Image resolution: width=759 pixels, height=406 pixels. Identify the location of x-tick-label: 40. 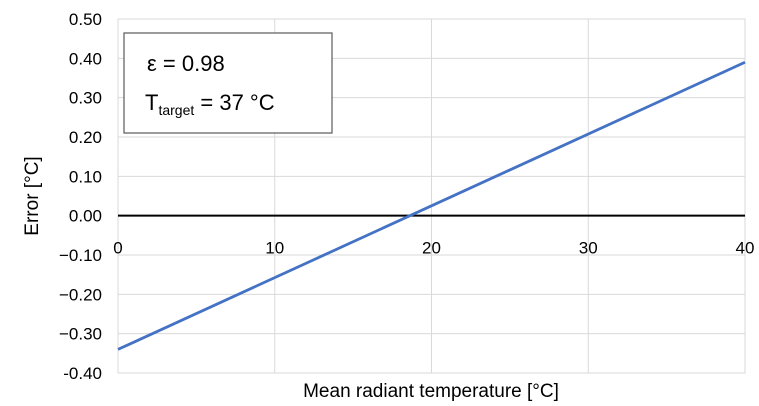
(745, 248).